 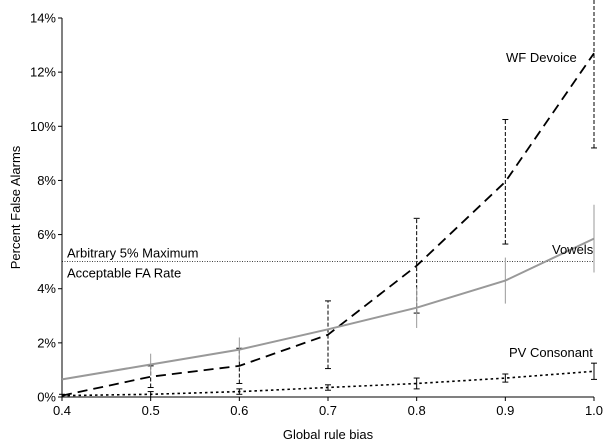 What do you see at coordinates (594, 410) in the screenshot?
I see `x-tick-label: 1.0` at bounding box center [594, 410].